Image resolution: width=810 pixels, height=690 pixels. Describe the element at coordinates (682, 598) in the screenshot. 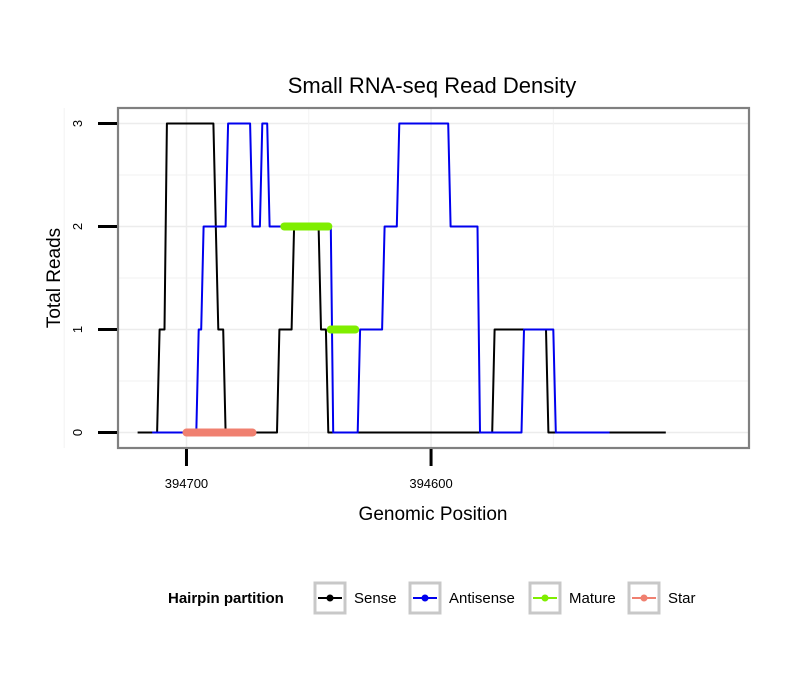

I see `legend-label-star: Star` at that location.